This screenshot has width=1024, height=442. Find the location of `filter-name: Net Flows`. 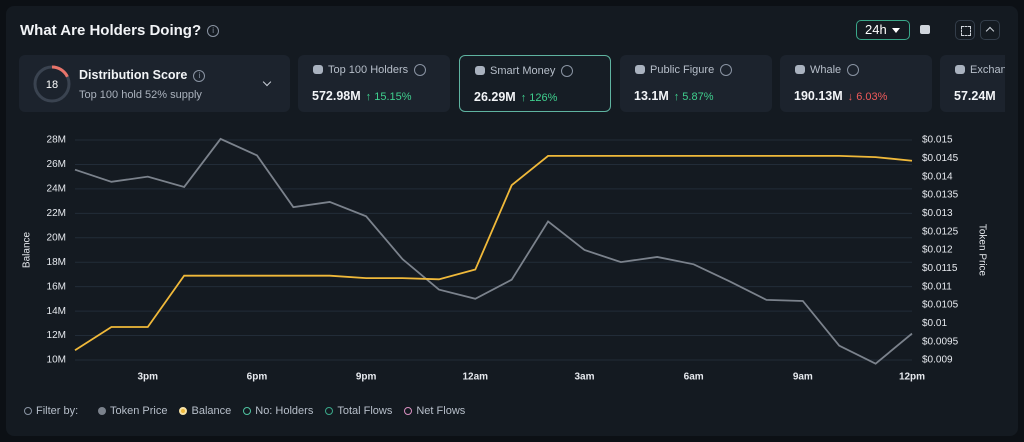

filter-name: Net Flows is located at coordinates (441, 411).